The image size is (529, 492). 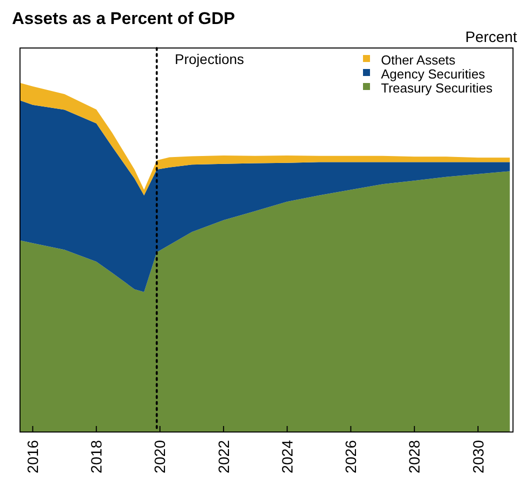 What do you see at coordinates (224, 457) in the screenshot?
I see `x-tick-label: 2022` at bounding box center [224, 457].